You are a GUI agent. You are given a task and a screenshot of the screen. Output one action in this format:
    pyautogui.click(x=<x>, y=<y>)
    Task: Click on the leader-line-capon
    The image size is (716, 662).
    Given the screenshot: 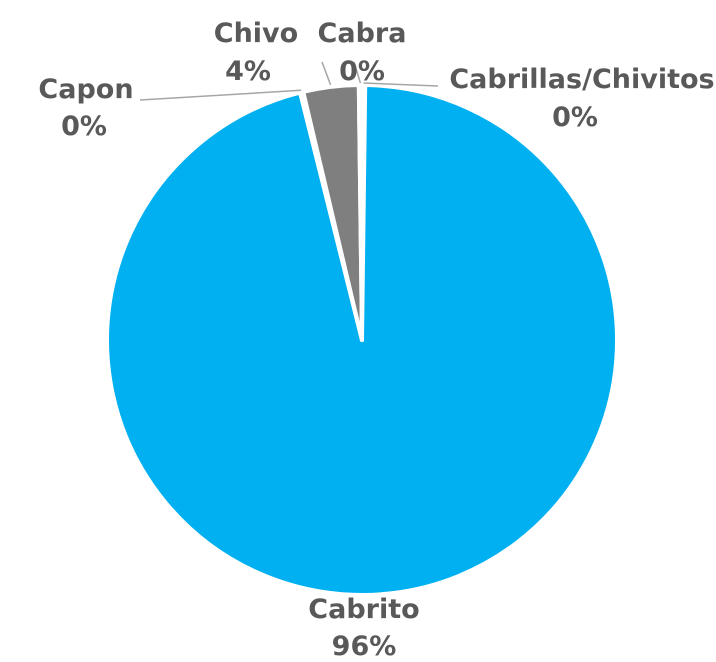 What is the action you would take?
    pyautogui.click(x=220, y=95)
    